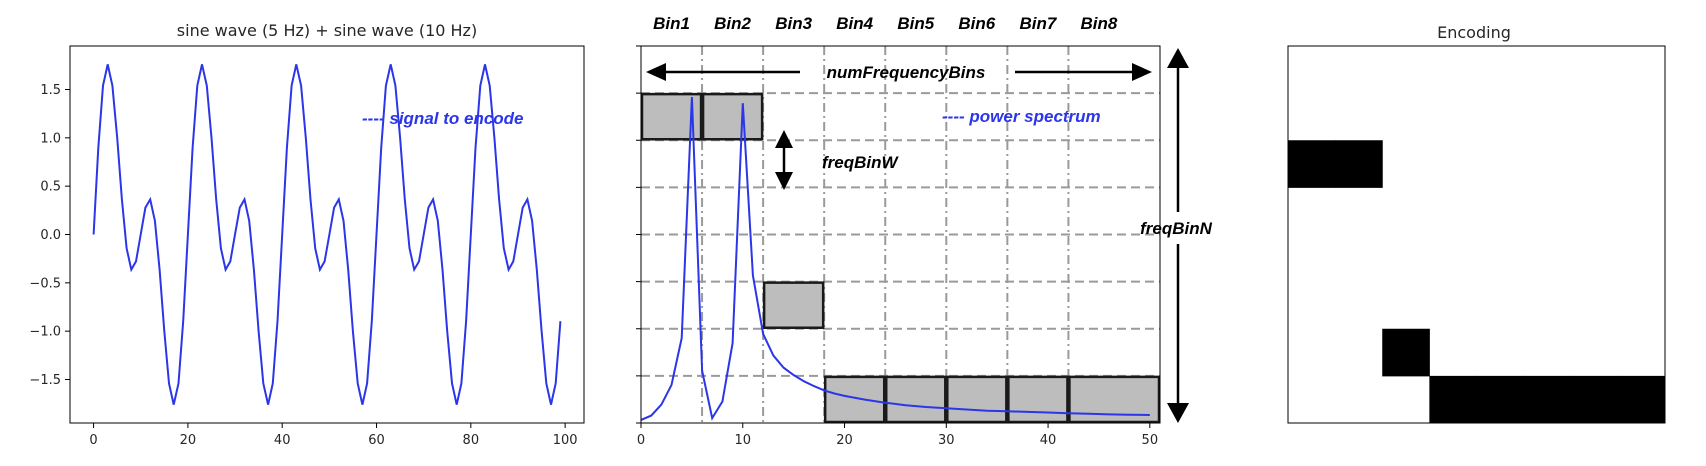  What do you see at coordinates (906, 72) in the screenshot?
I see `num-frequency-bins-label: numFrequencyBins` at bounding box center [906, 72].